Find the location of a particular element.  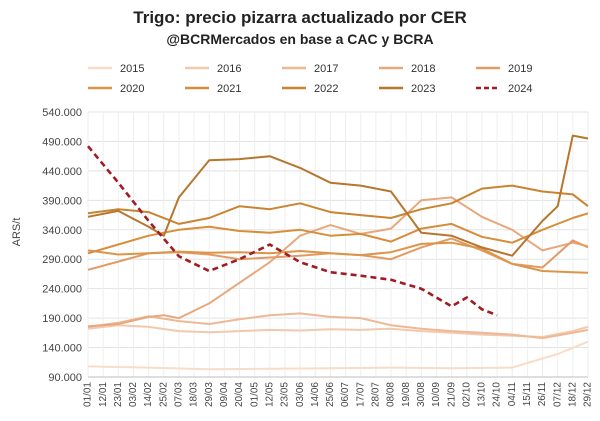

x-tick-label: 21/09 is located at coordinates (451, 394).